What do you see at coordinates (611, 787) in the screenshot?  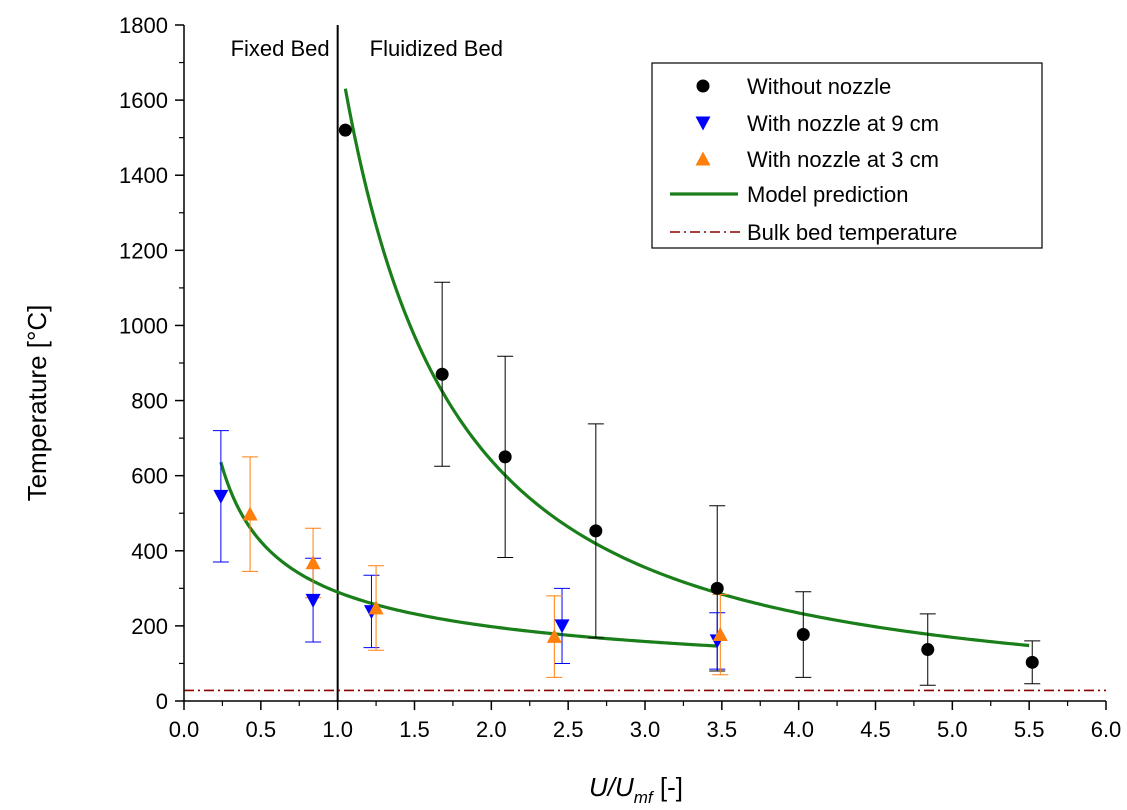 I see `x-axis-title-main: U/U` at bounding box center [611, 787].